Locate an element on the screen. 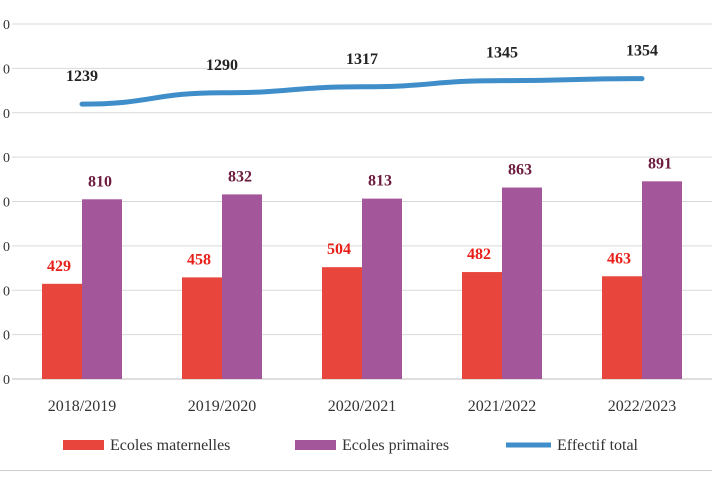  bar-value-label: 863 is located at coordinates (520, 170).